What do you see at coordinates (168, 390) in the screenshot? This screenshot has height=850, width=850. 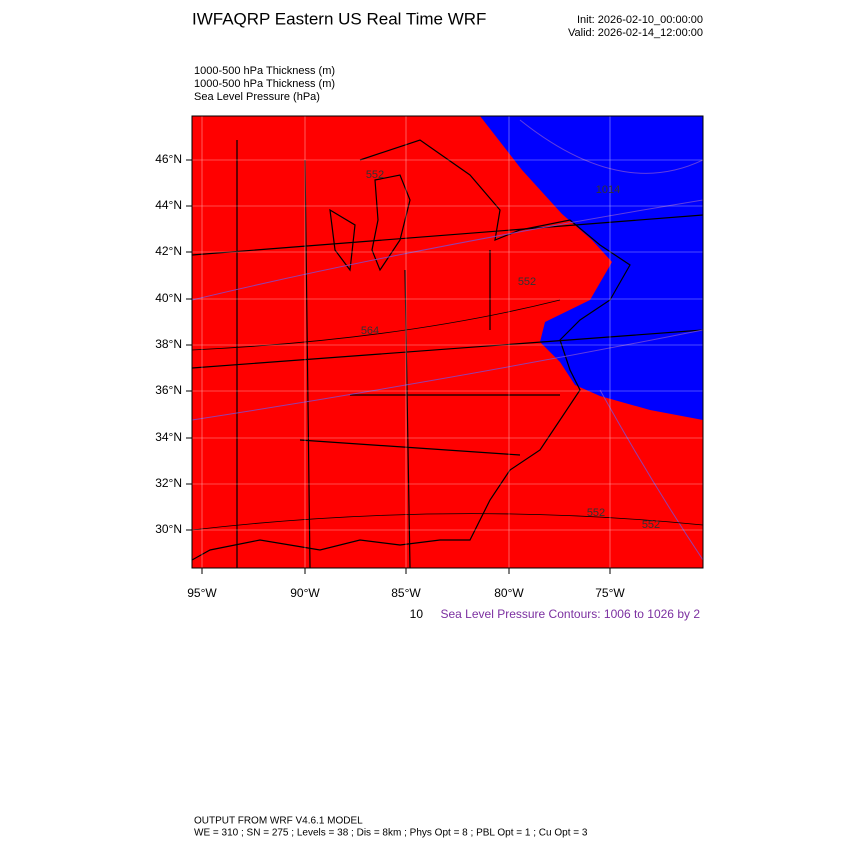 I see `lat-label: 36°N` at bounding box center [168, 390].